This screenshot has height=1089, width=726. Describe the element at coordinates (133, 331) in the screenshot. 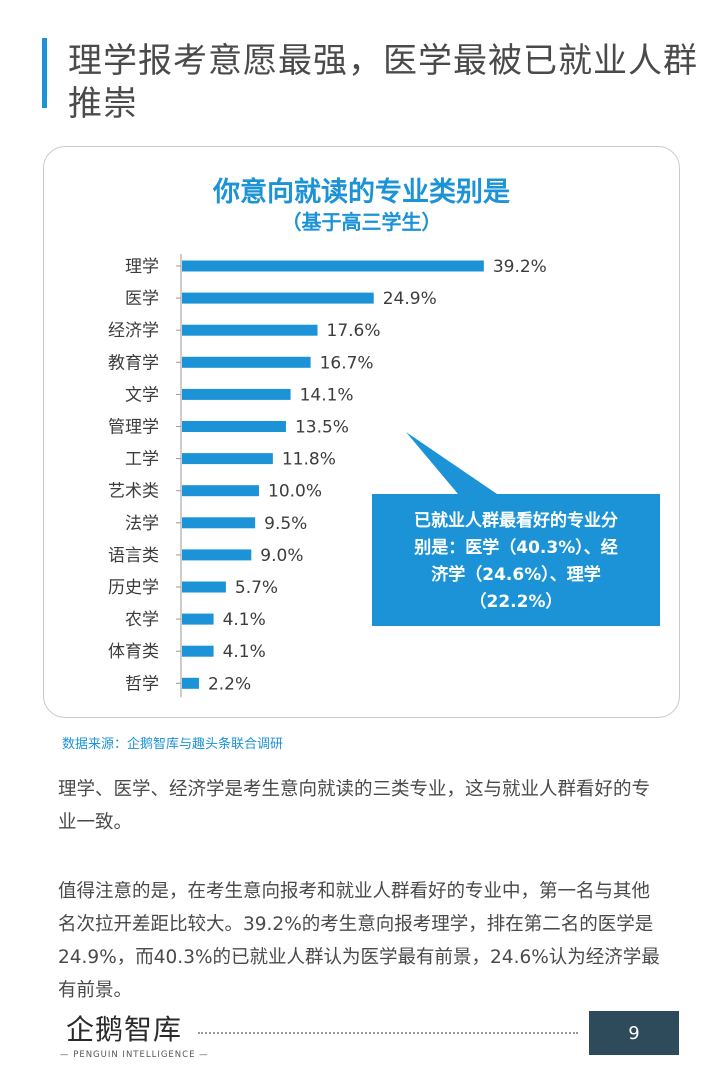

I see `category-label: 经济学` at that location.